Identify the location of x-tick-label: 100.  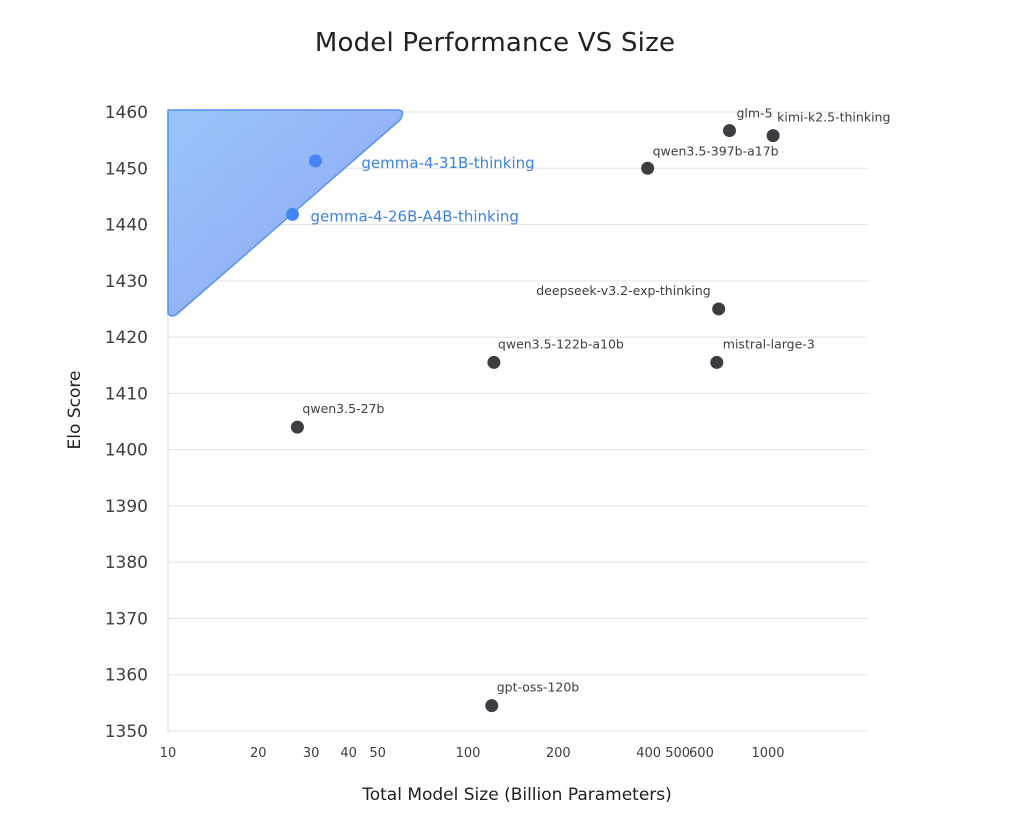
(468, 753).